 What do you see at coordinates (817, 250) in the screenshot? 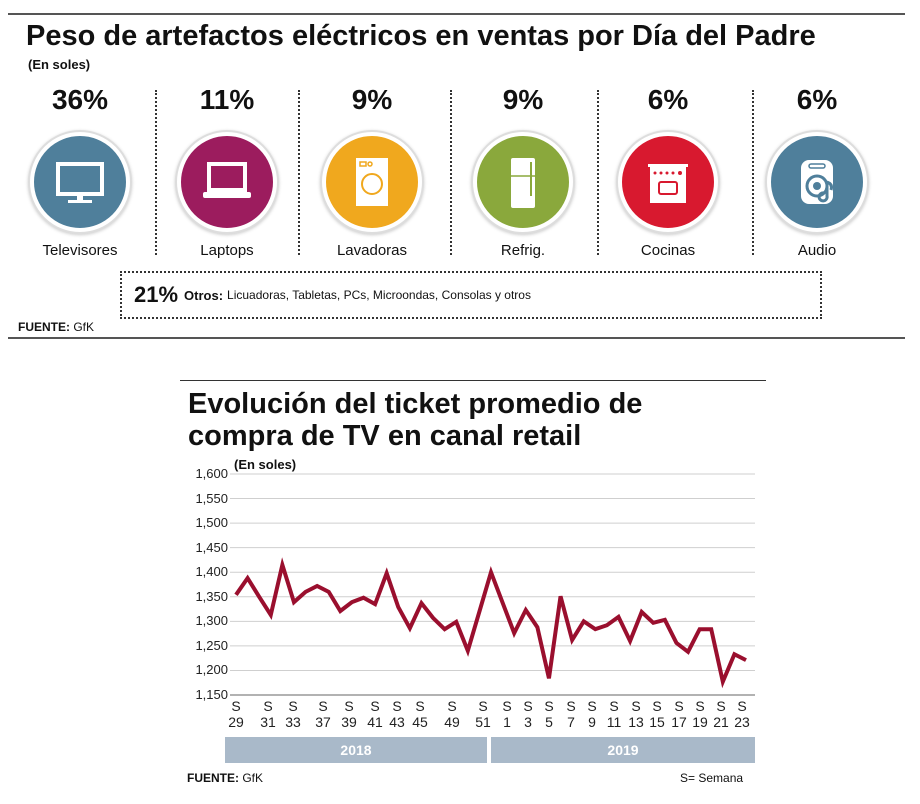
I see `category-label: Audio` at bounding box center [817, 250].